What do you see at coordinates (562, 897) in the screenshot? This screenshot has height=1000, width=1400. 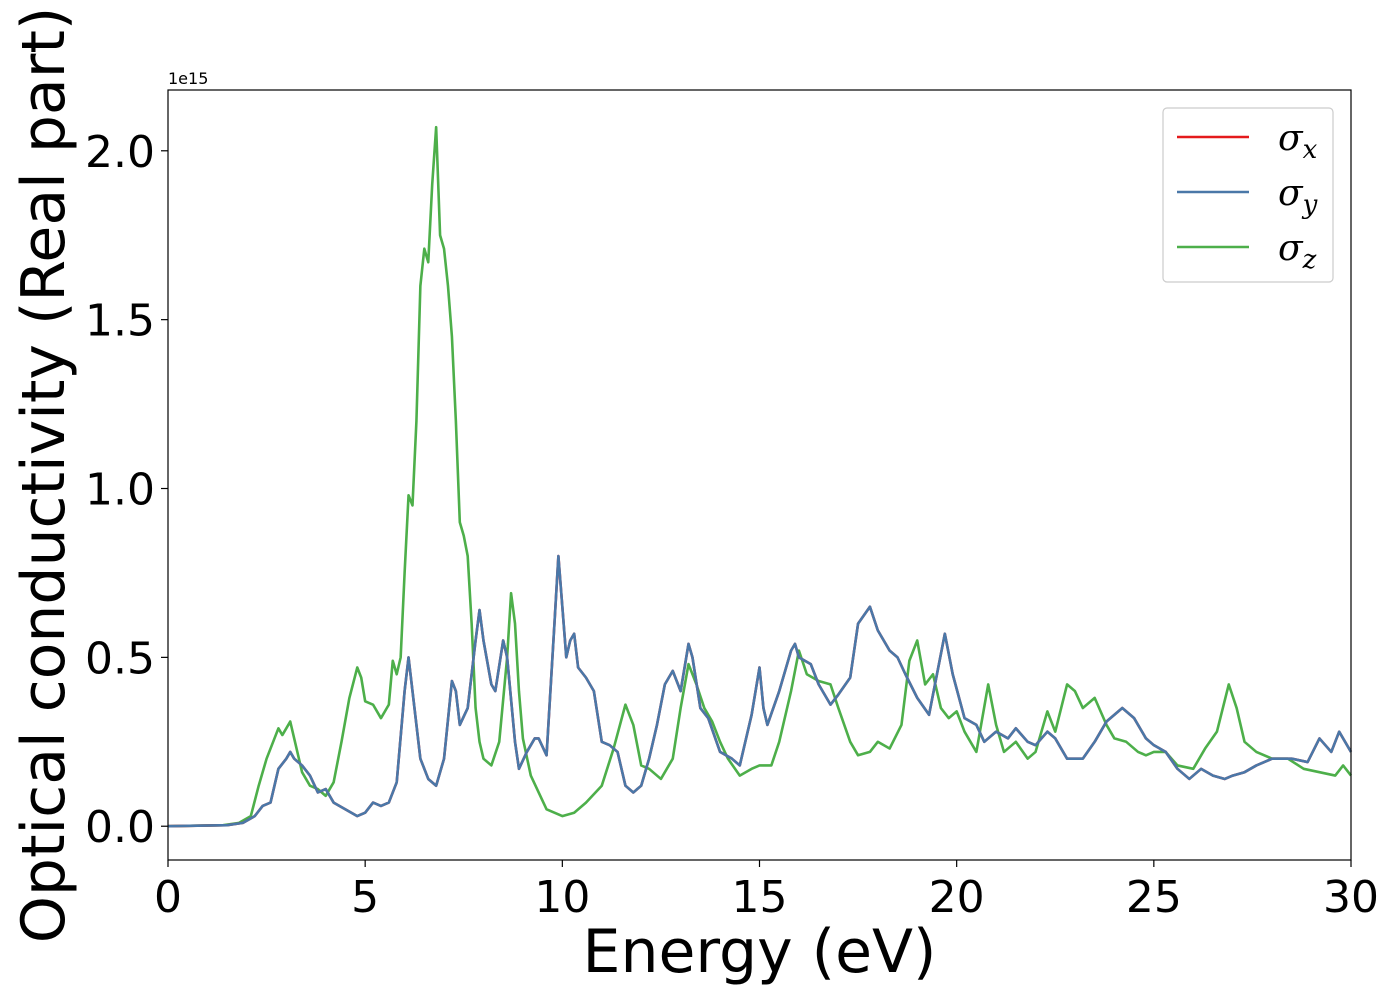 I see `x-tick-label: 10` at bounding box center [562, 897].